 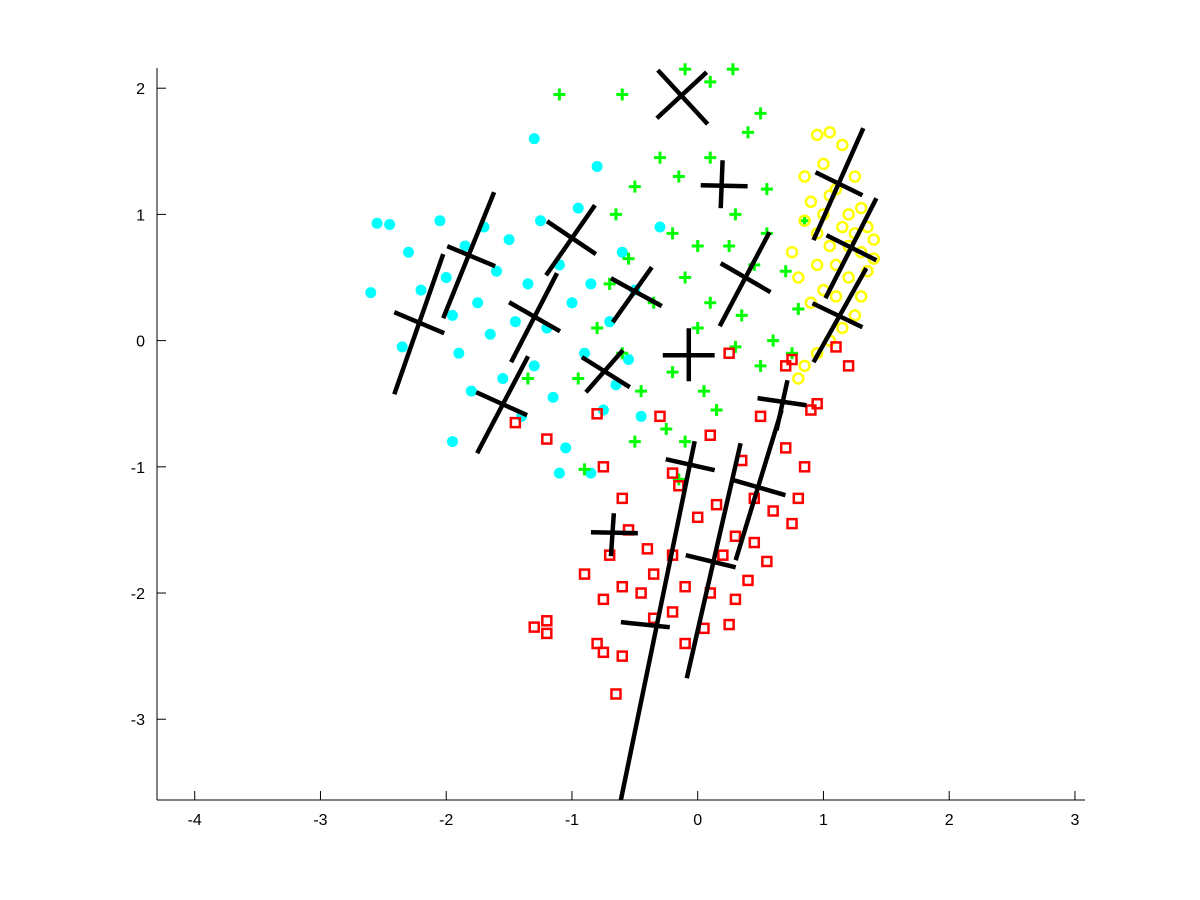 What do you see at coordinates (140, 342) in the screenshot?
I see `y-tick-label: 0` at bounding box center [140, 342].